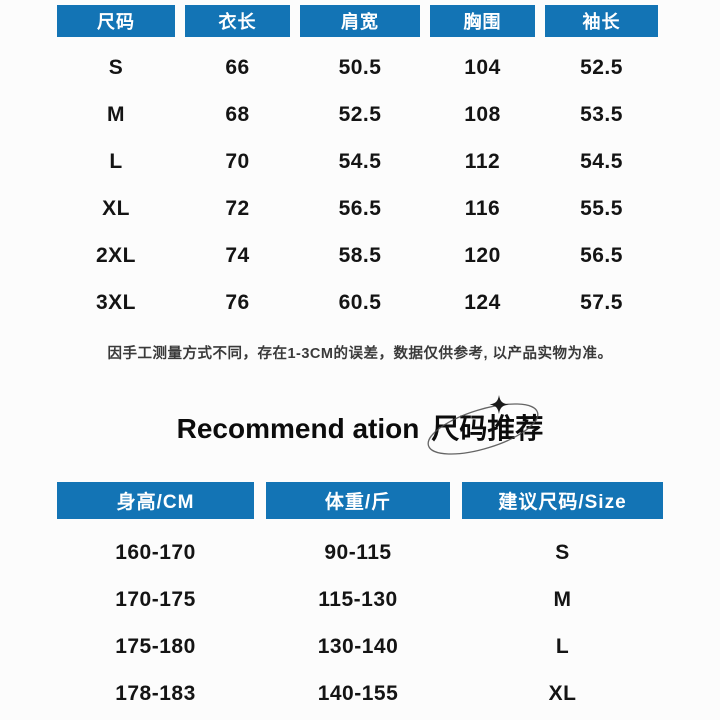 This screenshot has height=720, width=720. What do you see at coordinates (482, 161) in the screenshot?
I see `cell-value: 112` at bounding box center [482, 161].